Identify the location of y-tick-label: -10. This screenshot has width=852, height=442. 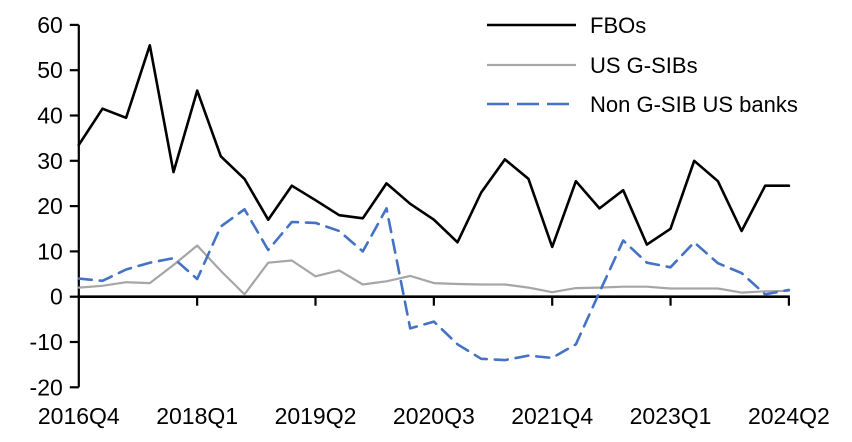
(46, 342).